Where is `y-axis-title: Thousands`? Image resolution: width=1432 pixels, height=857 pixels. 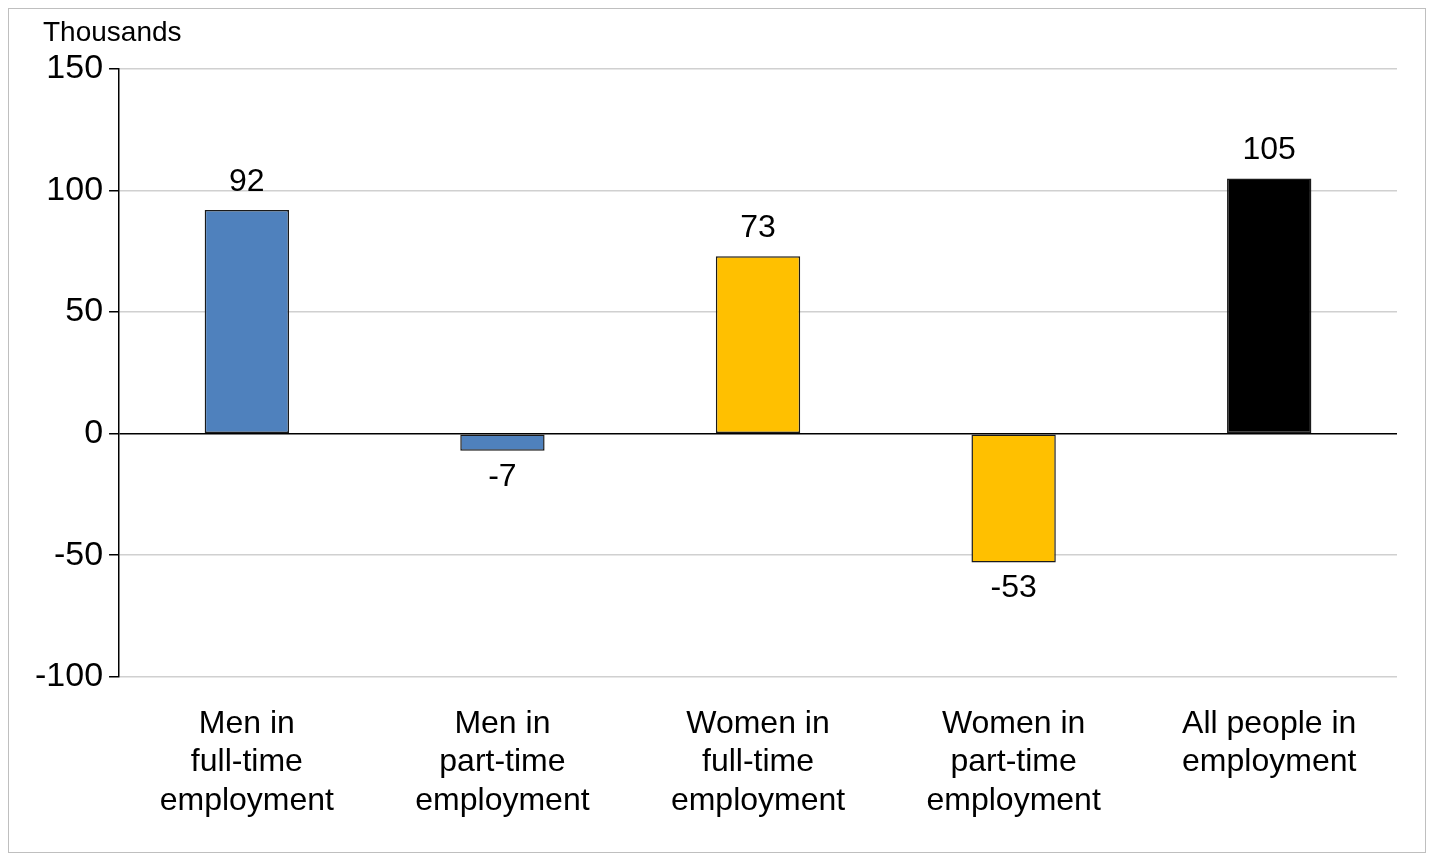
y-axis-title: Thousands is located at coordinates (112, 31).